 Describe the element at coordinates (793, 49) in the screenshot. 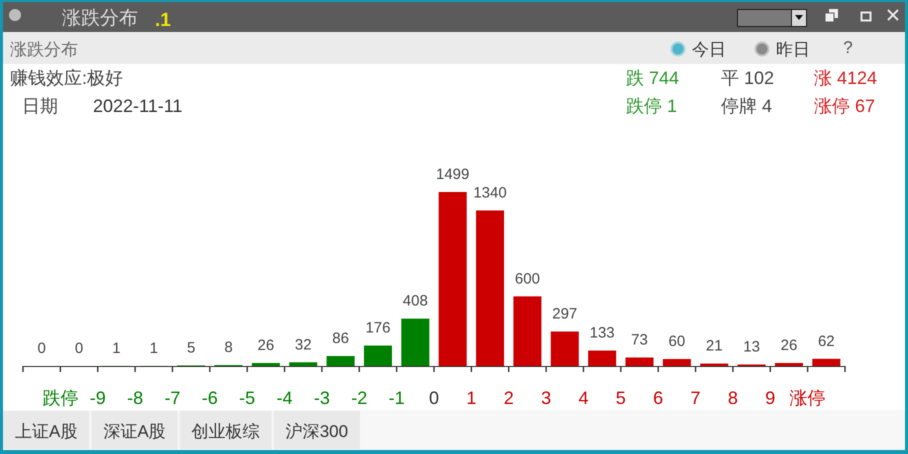

I see `text: 昨日` at that location.